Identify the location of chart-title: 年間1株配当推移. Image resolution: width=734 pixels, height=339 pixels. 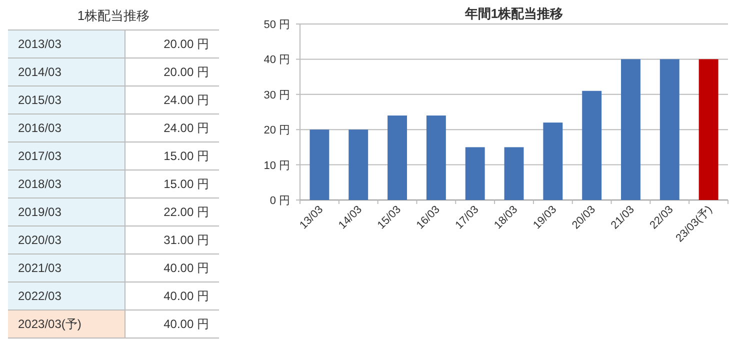
(514, 13).